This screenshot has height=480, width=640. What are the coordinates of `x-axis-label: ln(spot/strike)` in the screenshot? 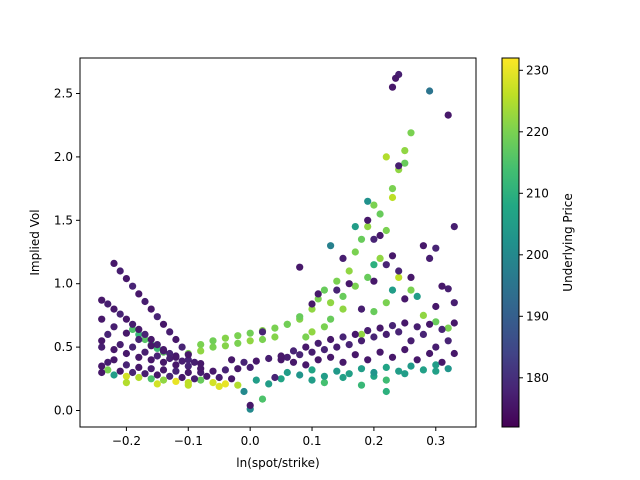 It's located at (277, 463).